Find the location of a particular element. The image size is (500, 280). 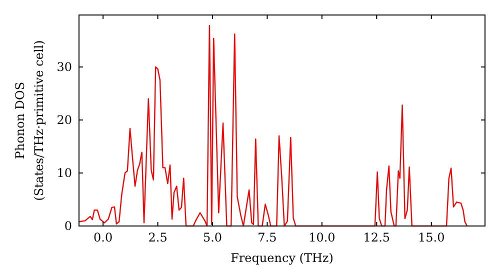

x-tick-label: 10.0 is located at coordinates (322, 237).